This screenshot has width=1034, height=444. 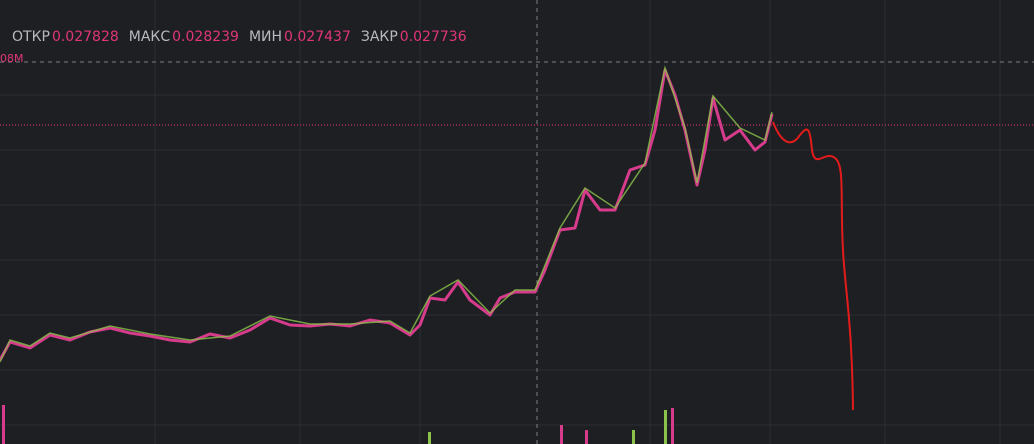 I want to click on ohlc-value: 0.027437, so click(x=317, y=37).